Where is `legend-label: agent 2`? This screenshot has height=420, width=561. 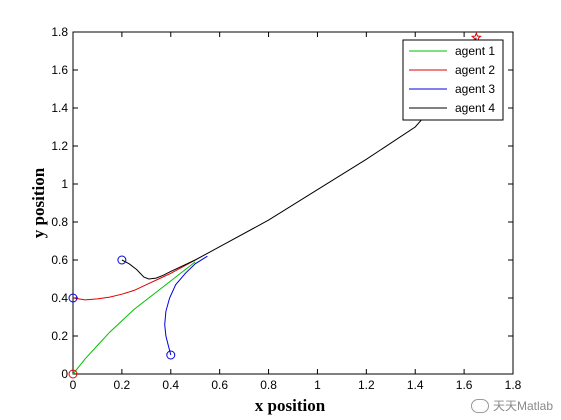
legend-label: agent 2 is located at coordinates (475, 70).